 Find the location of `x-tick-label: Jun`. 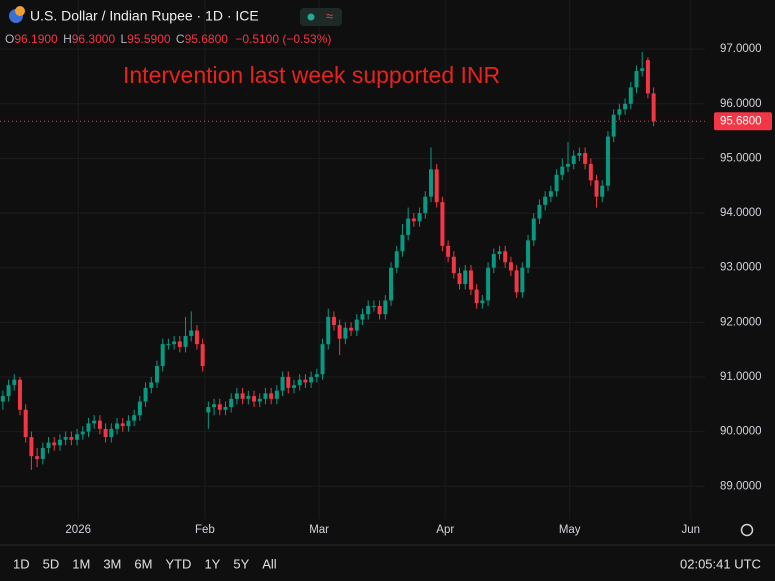

x-tick-label: Jun is located at coordinates (690, 530).